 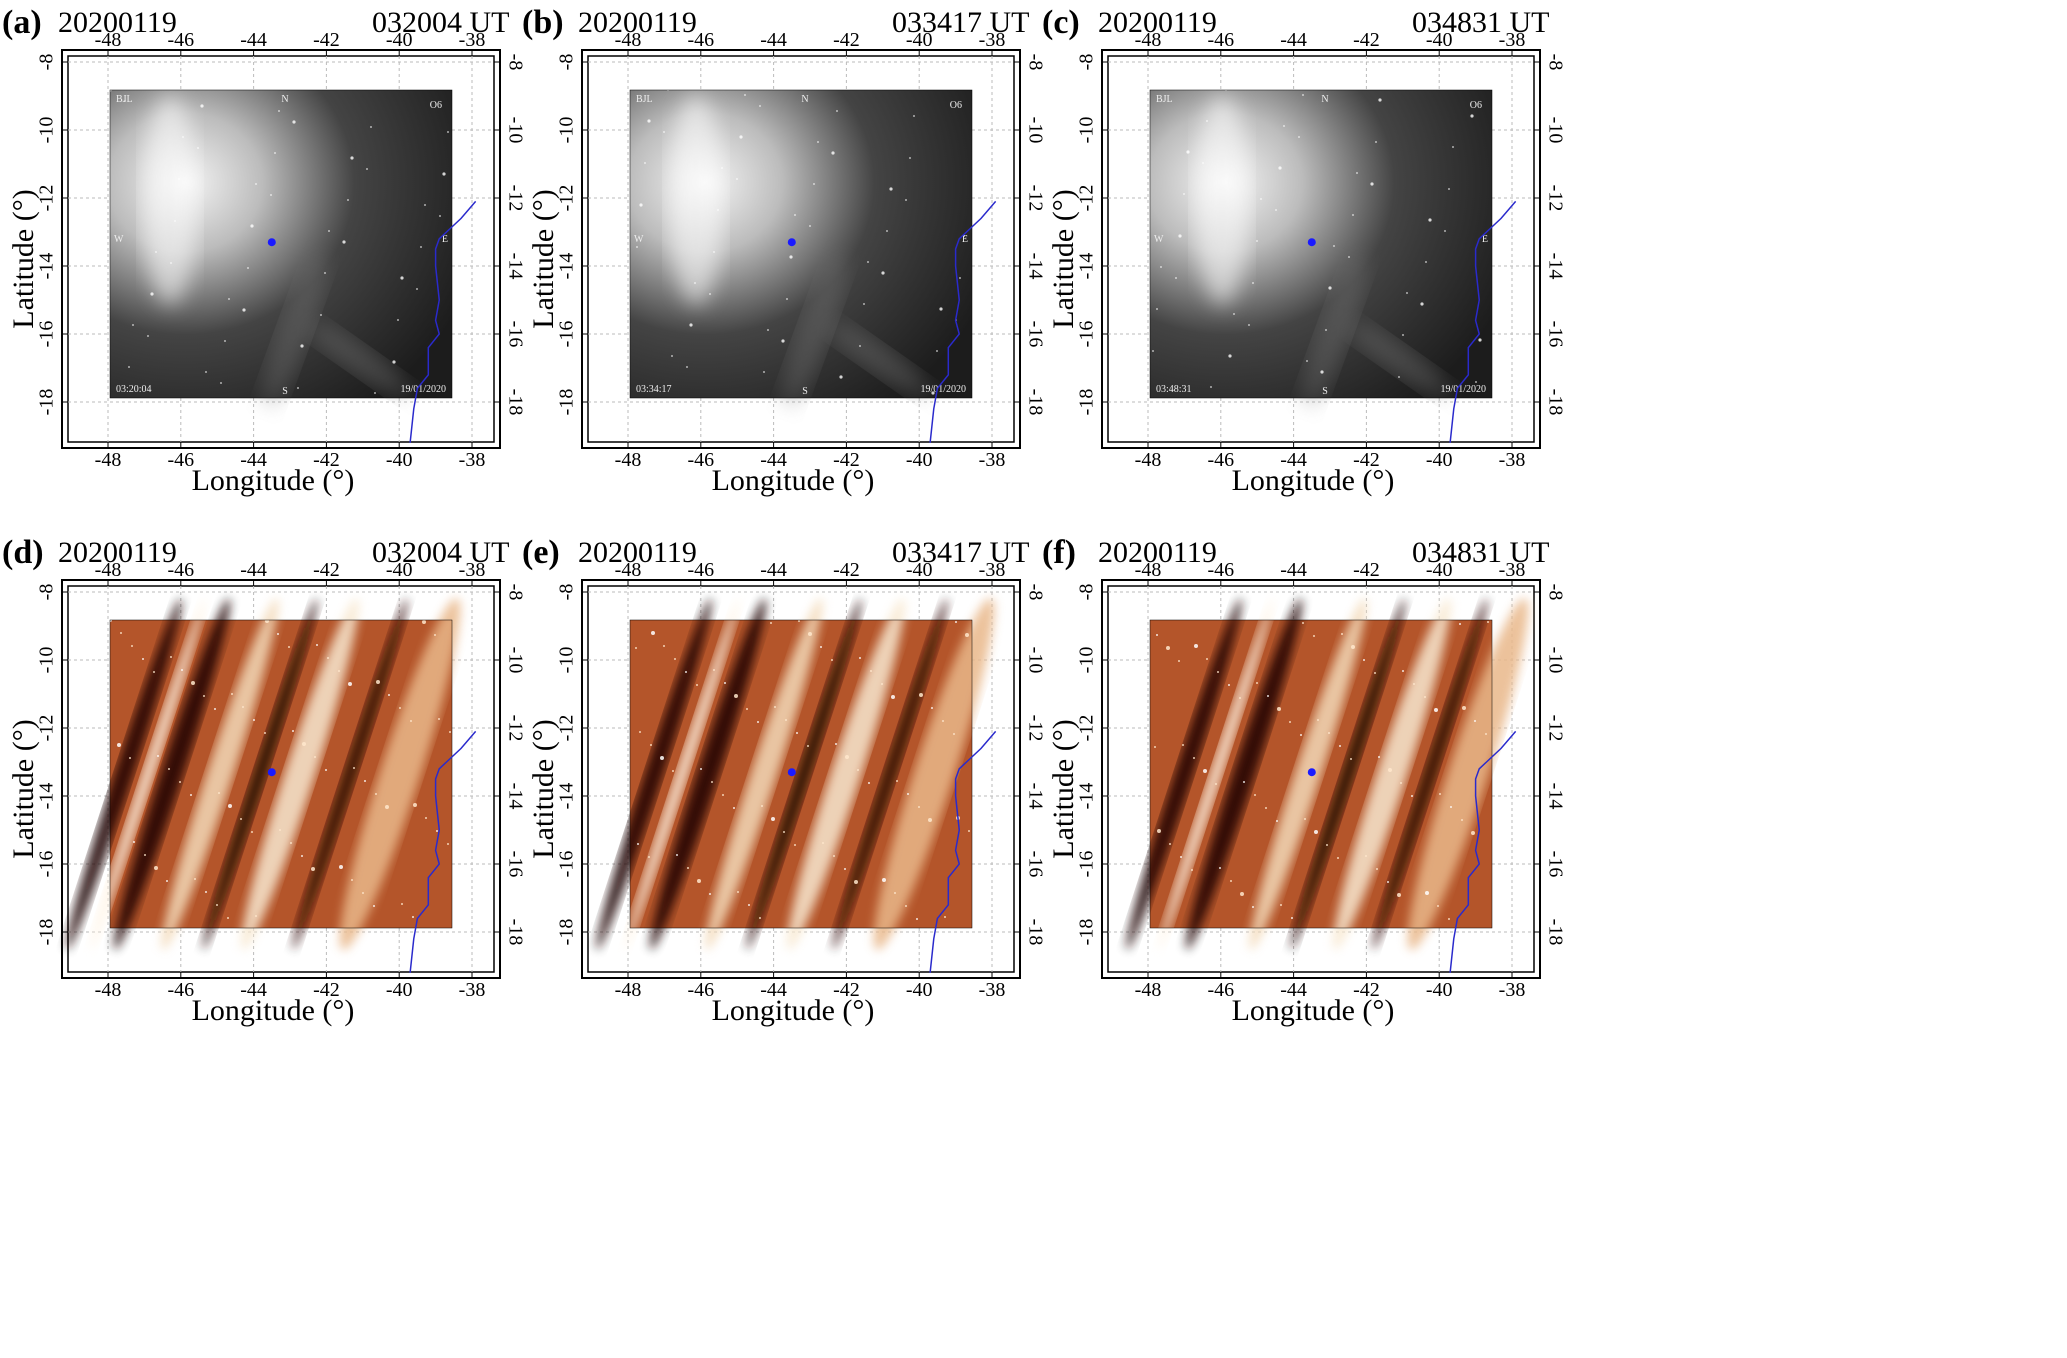 What do you see at coordinates (1321, 247) in the screenshot?
I see `airglow-image: BJL O6 N S W E 03:48:31 19/01/2020` at bounding box center [1321, 247].